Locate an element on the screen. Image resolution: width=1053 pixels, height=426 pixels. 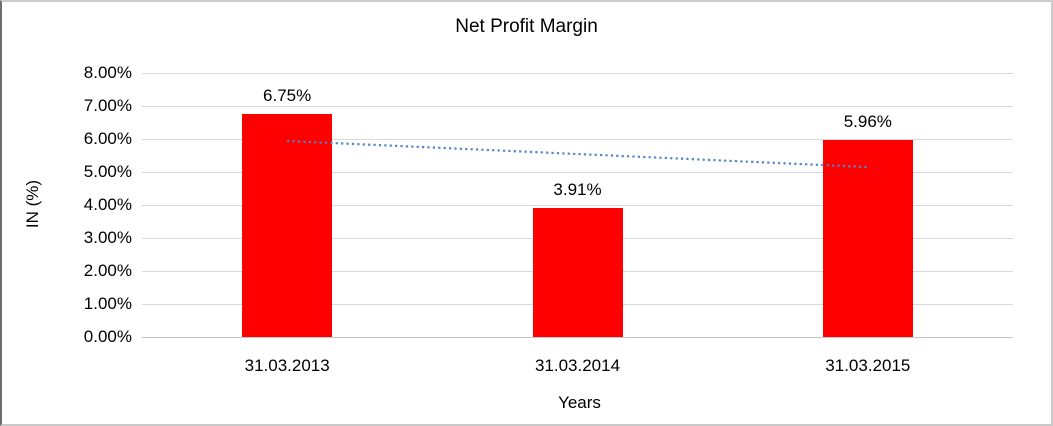
y-tick-label: 0.00% is located at coordinates (107, 336).